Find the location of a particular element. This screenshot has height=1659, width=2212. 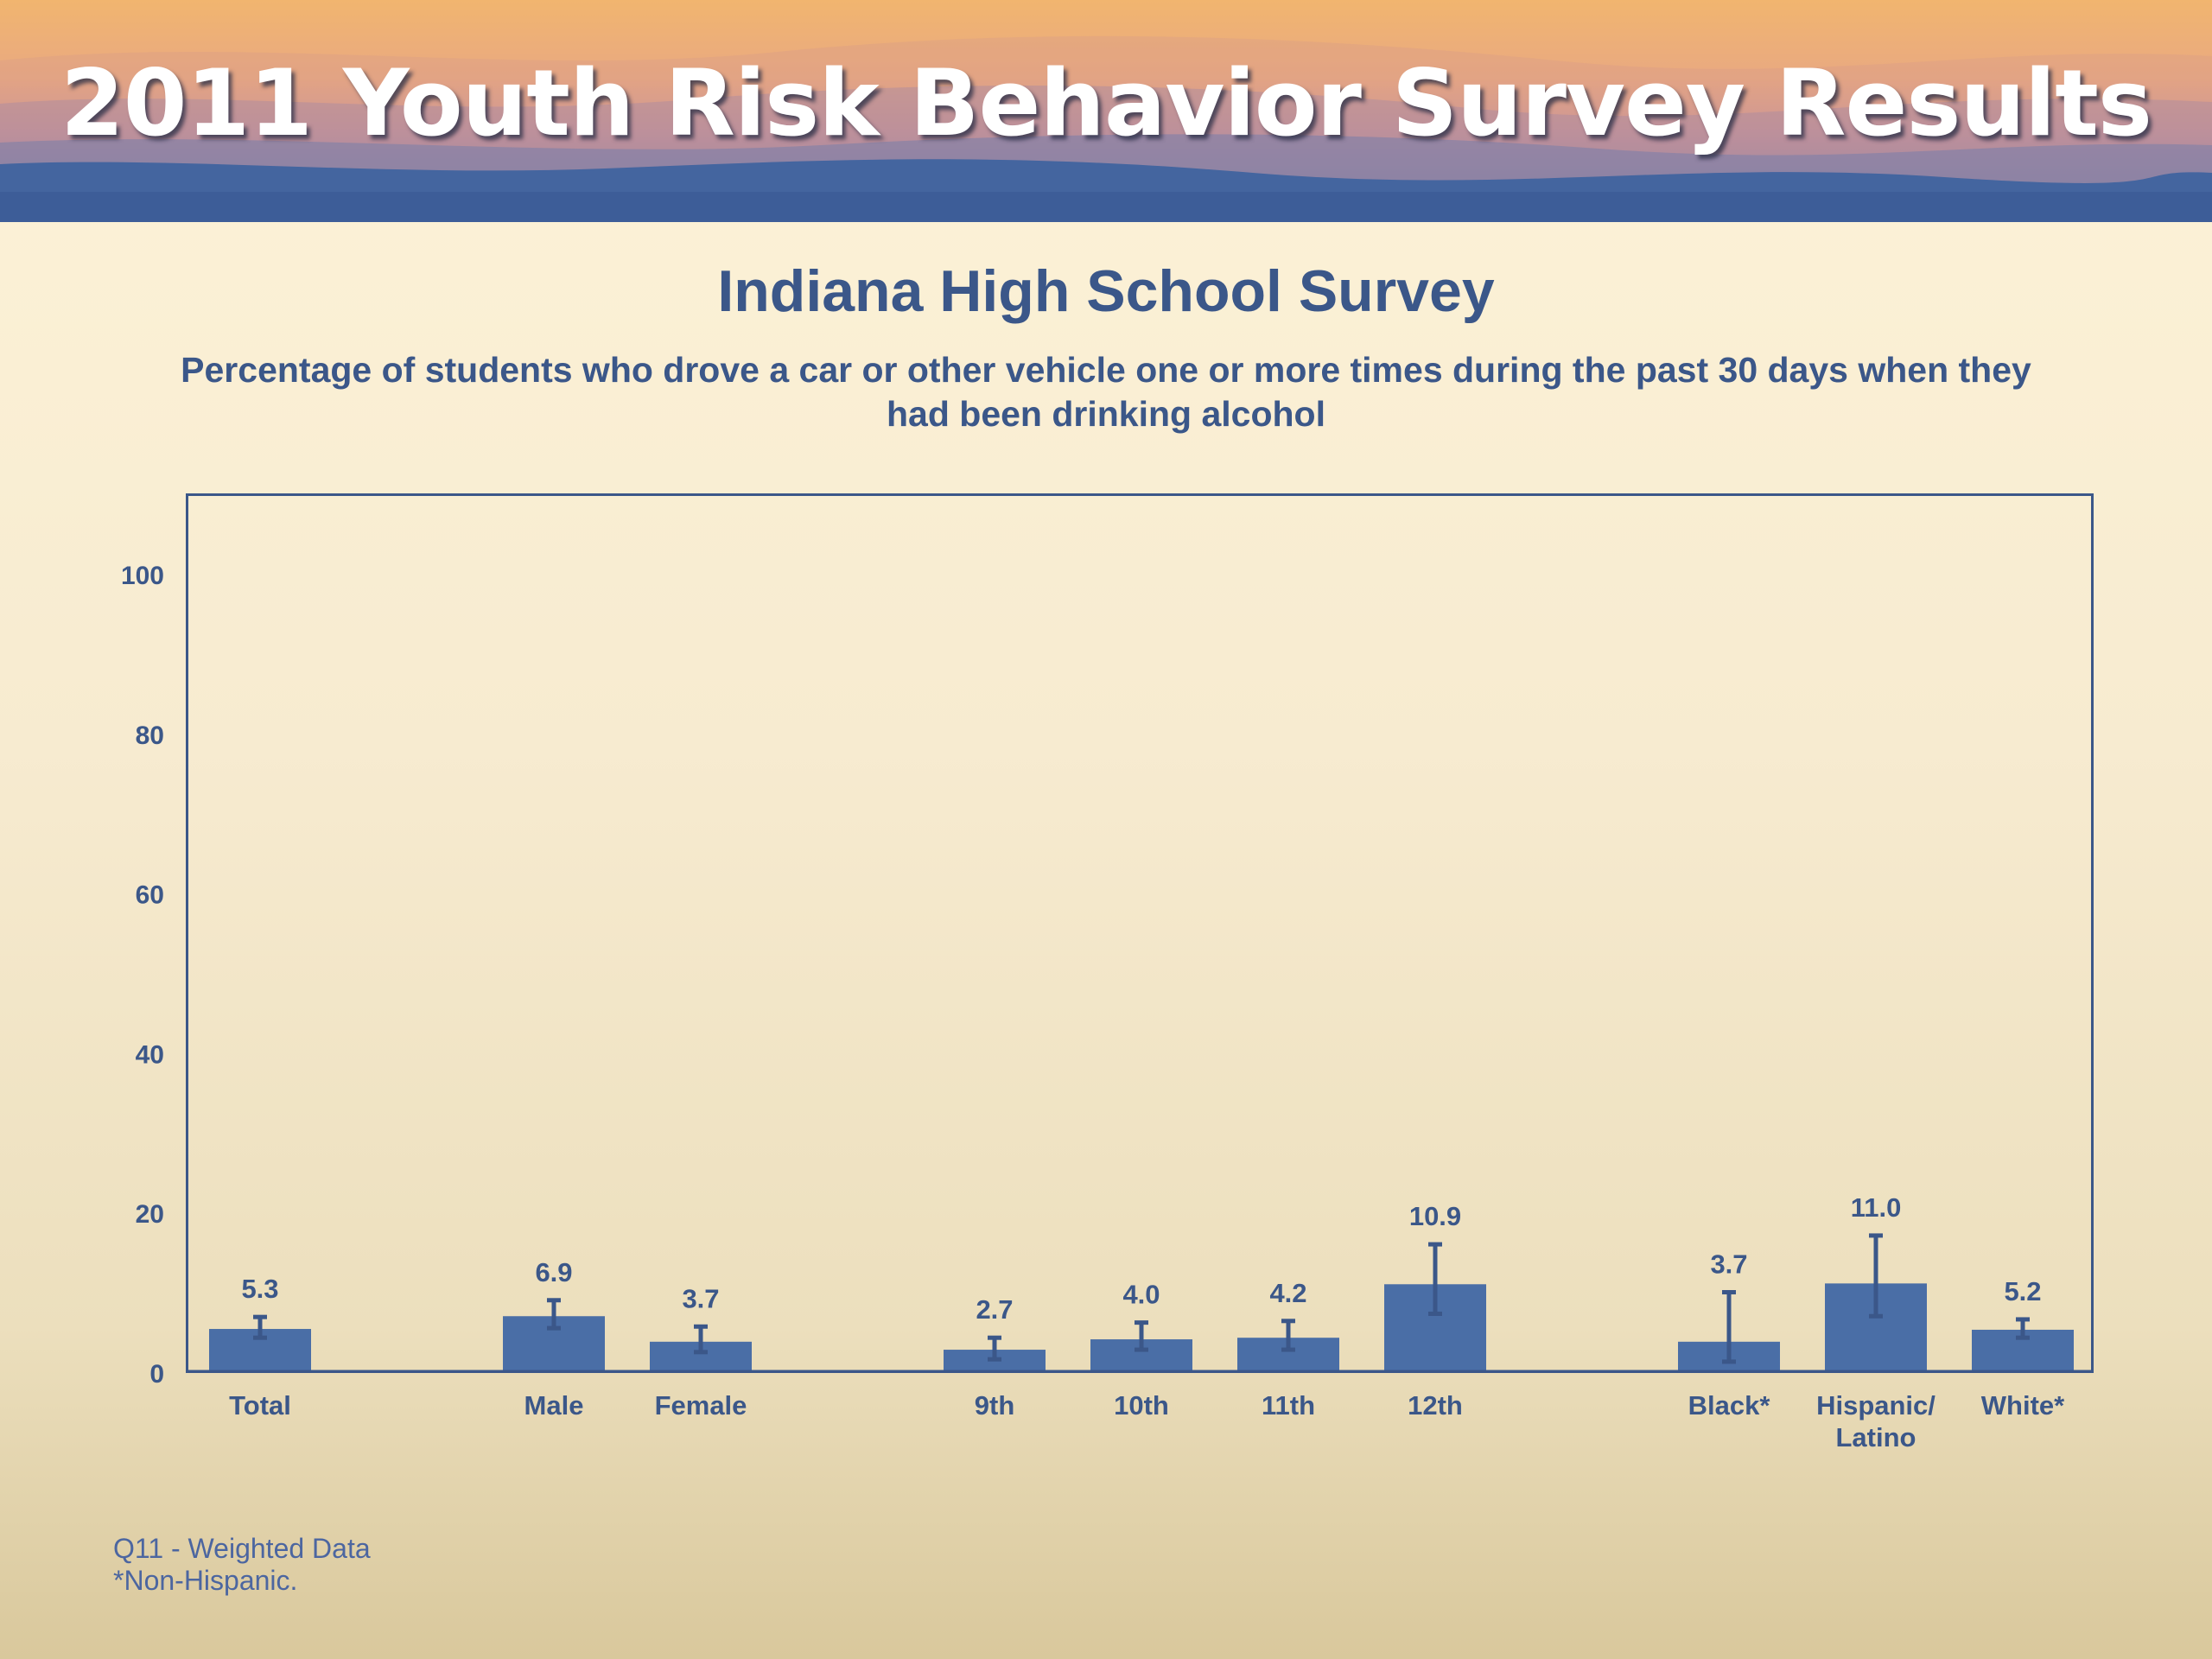

data-label-9th: 2.7 is located at coordinates (994, 1309).